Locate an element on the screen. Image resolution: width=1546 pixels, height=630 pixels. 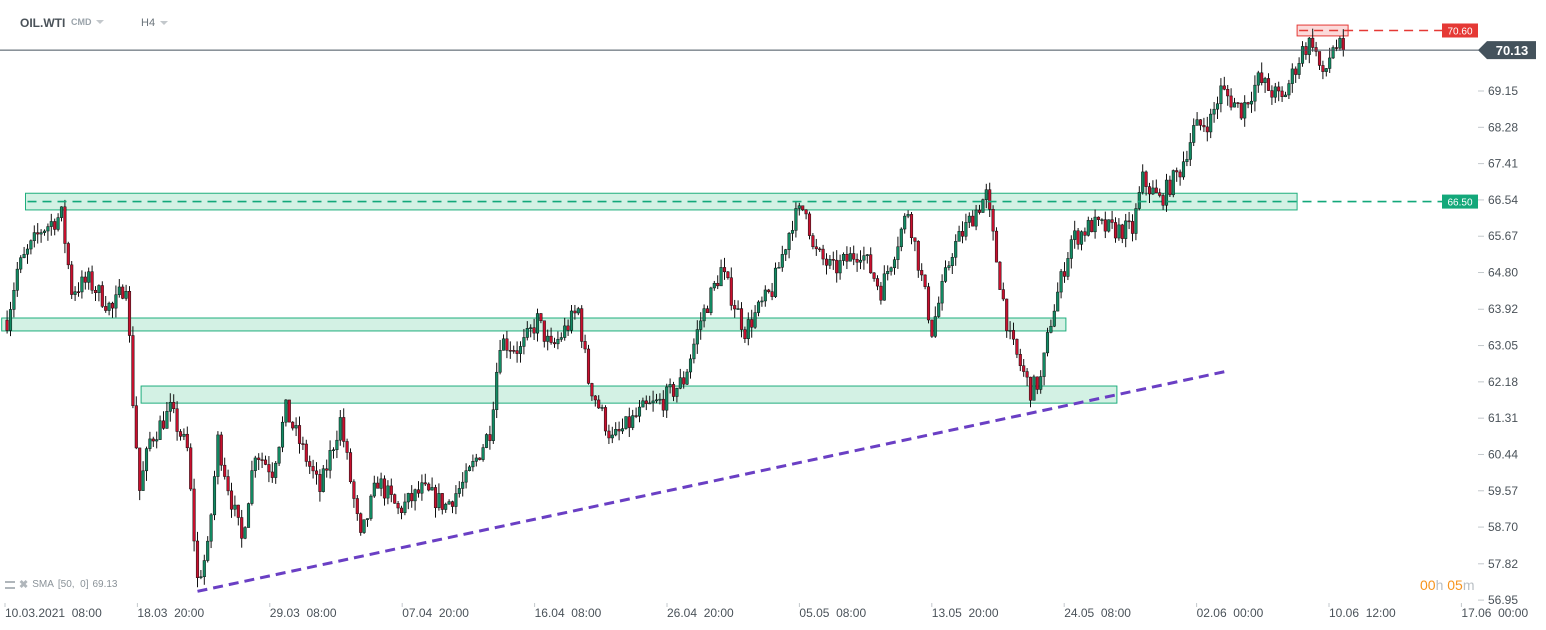
timer-hours-unit: h is located at coordinates (1439, 585).